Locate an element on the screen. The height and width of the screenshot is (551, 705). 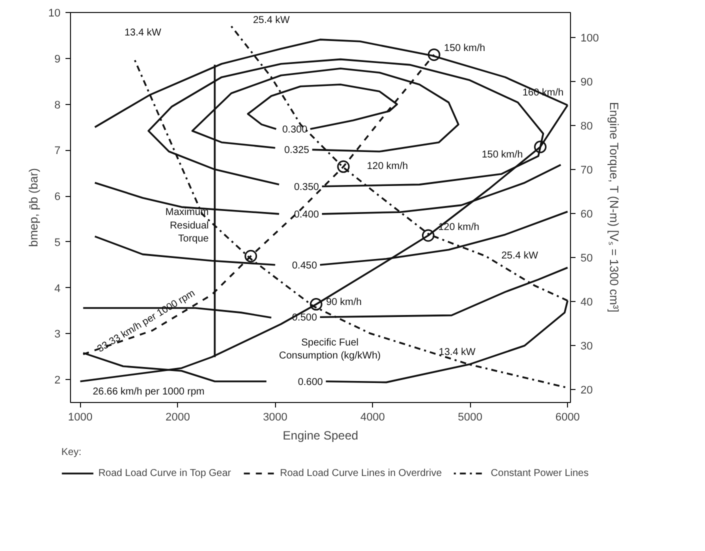
y2-axis-title: Engine Torque, T (N-m) [Vₛ = 1300 cm³] is located at coordinates (613, 207).